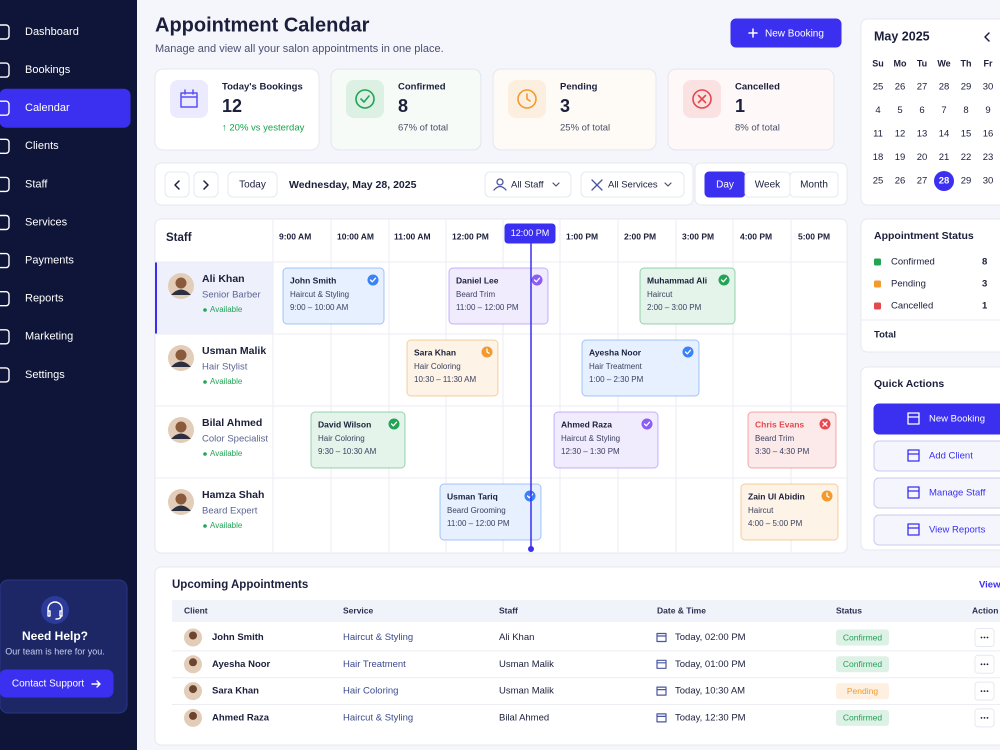 Image resolution: width=1000 pixels, height=750 pixels. Describe the element at coordinates (49, 261) in the screenshot. I see `nav-item: Payments` at that location.